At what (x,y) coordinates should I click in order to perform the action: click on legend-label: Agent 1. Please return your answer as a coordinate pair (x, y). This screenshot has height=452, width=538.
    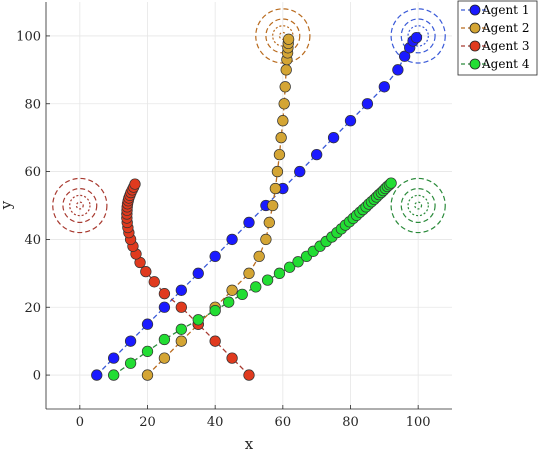
    Looking at the image, I should click on (505, 10).